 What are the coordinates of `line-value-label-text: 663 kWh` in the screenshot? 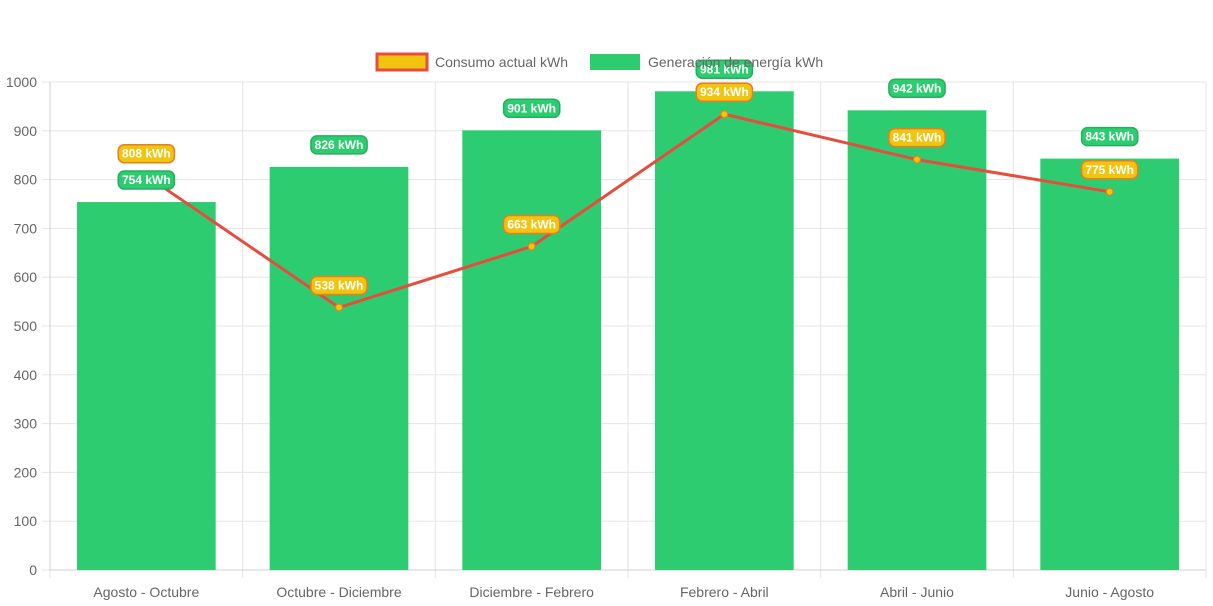 It's located at (531, 224).